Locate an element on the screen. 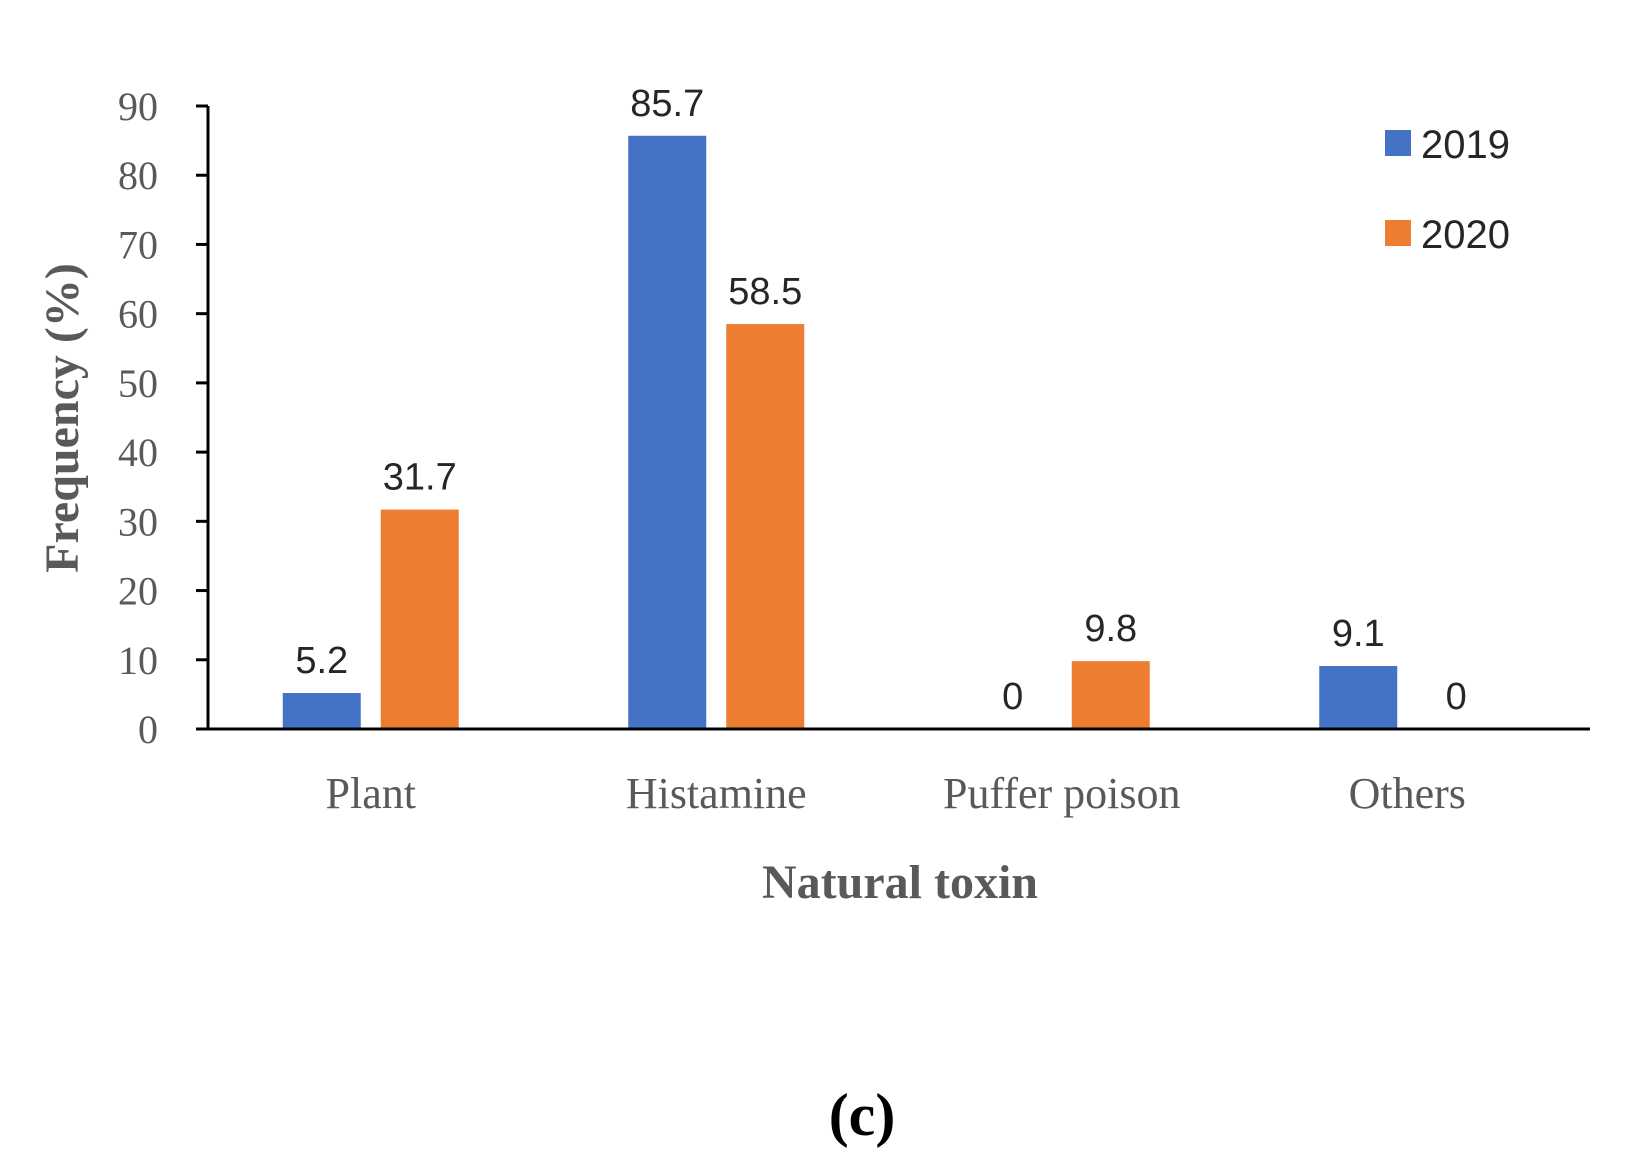  data-label-2019-histamine: 85.7 is located at coordinates (667, 104).